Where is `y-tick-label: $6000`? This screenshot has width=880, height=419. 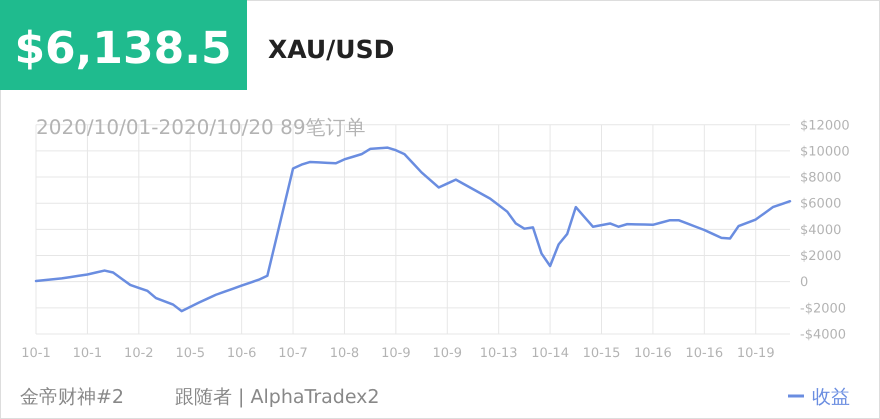 y-tick-label: $6000 is located at coordinates (821, 204).